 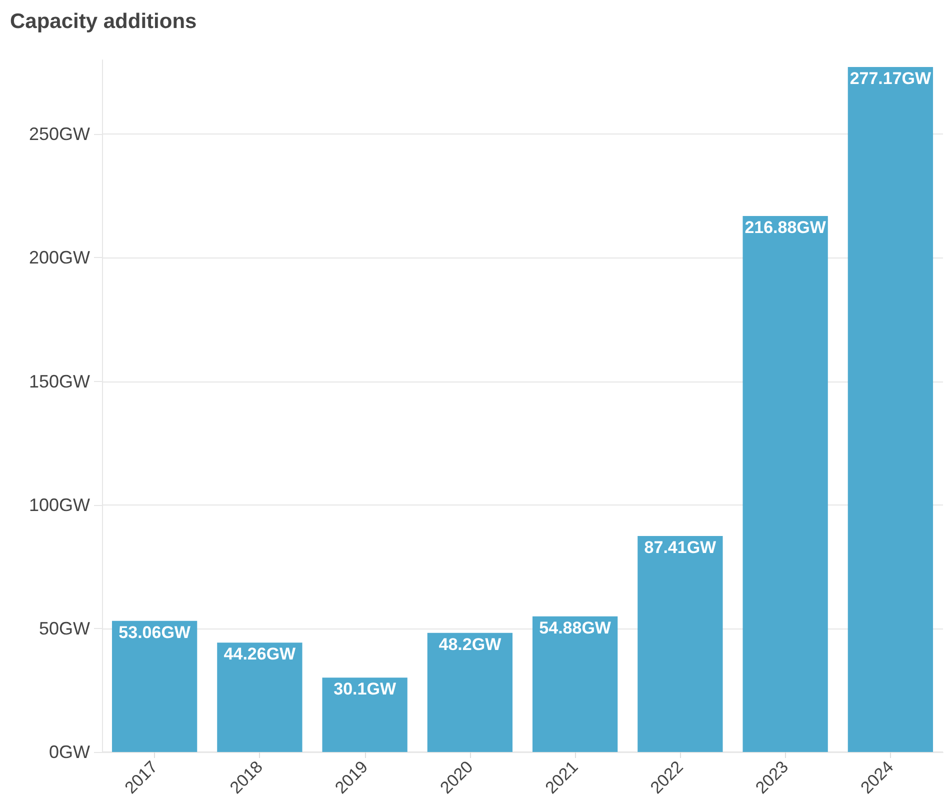 I want to click on y-tick-label: 150GW, so click(x=59, y=381).